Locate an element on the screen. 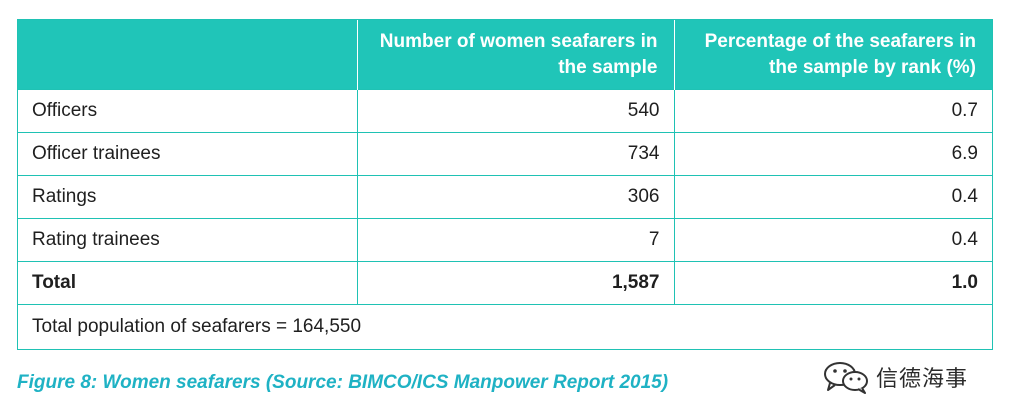  number-cell: 540 is located at coordinates (516, 111).